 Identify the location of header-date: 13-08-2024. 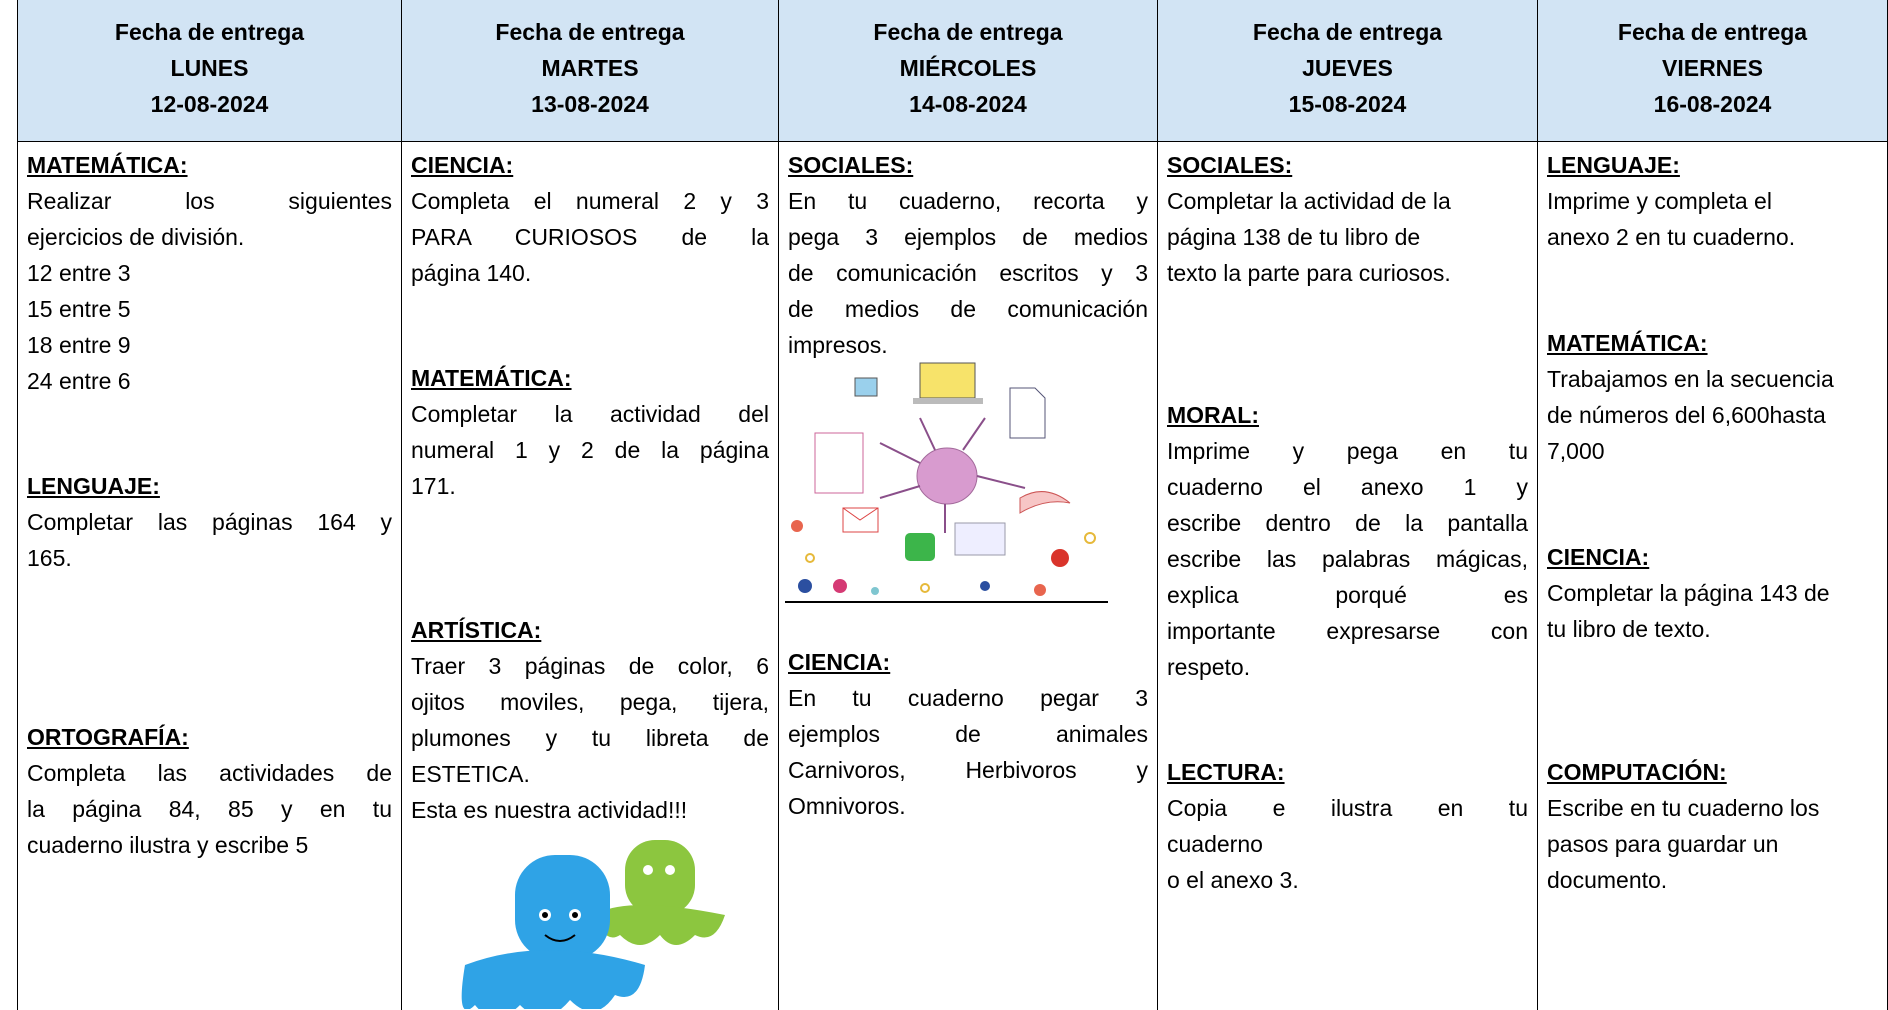
(590, 104).